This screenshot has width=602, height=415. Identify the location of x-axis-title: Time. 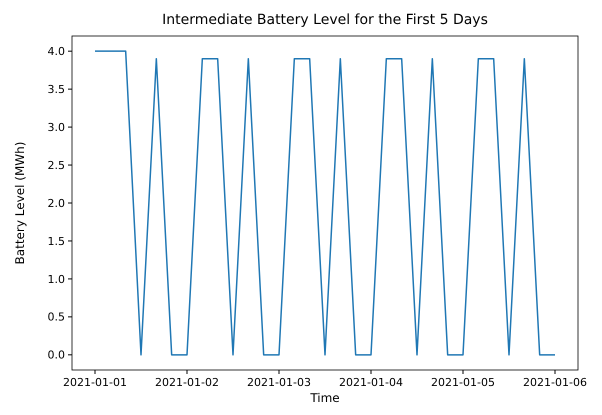
(324, 398).